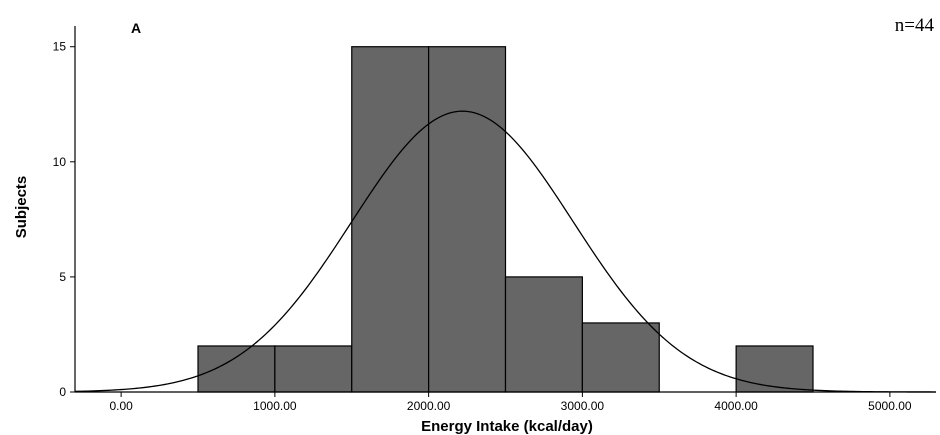 This screenshot has width=940, height=435. Describe the element at coordinates (64, 219) in the screenshot. I see `y-ticks-group: 0 5 10 15` at that location.